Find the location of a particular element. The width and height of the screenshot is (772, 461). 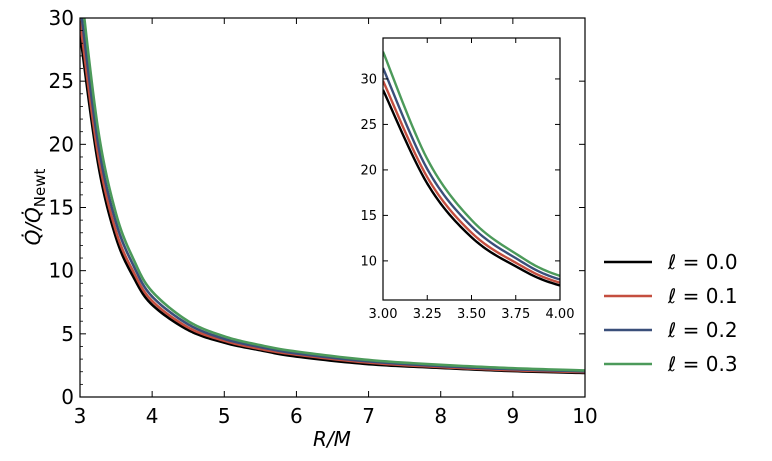

inset-x-tick-label-4: 4.00 is located at coordinates (560, 314).